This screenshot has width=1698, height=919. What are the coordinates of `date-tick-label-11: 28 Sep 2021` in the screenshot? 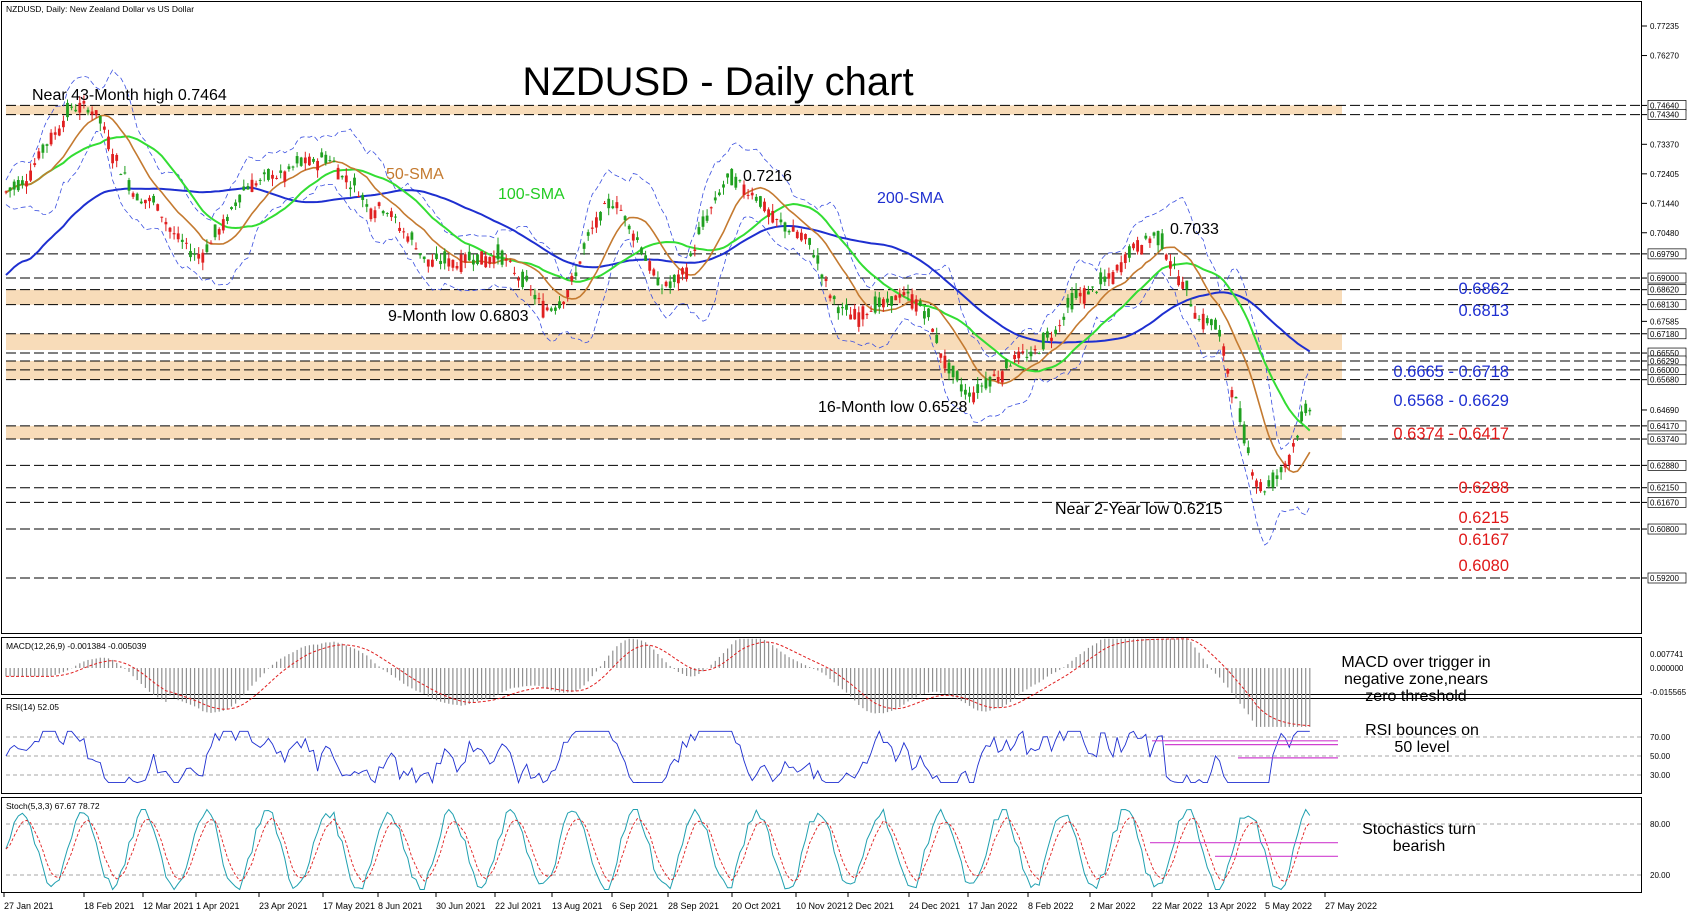 It's located at (693, 906).